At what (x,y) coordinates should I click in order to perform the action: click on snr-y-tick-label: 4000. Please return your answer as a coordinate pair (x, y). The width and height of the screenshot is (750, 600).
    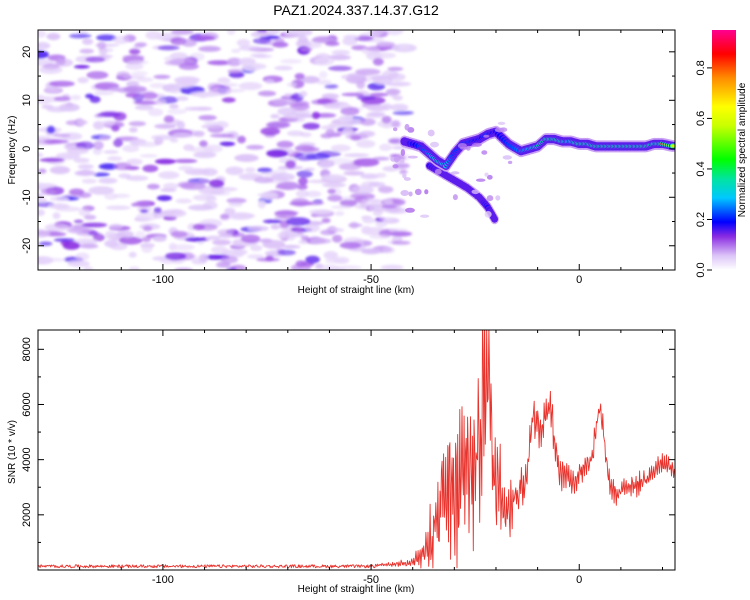
    Looking at the image, I should click on (27, 459).